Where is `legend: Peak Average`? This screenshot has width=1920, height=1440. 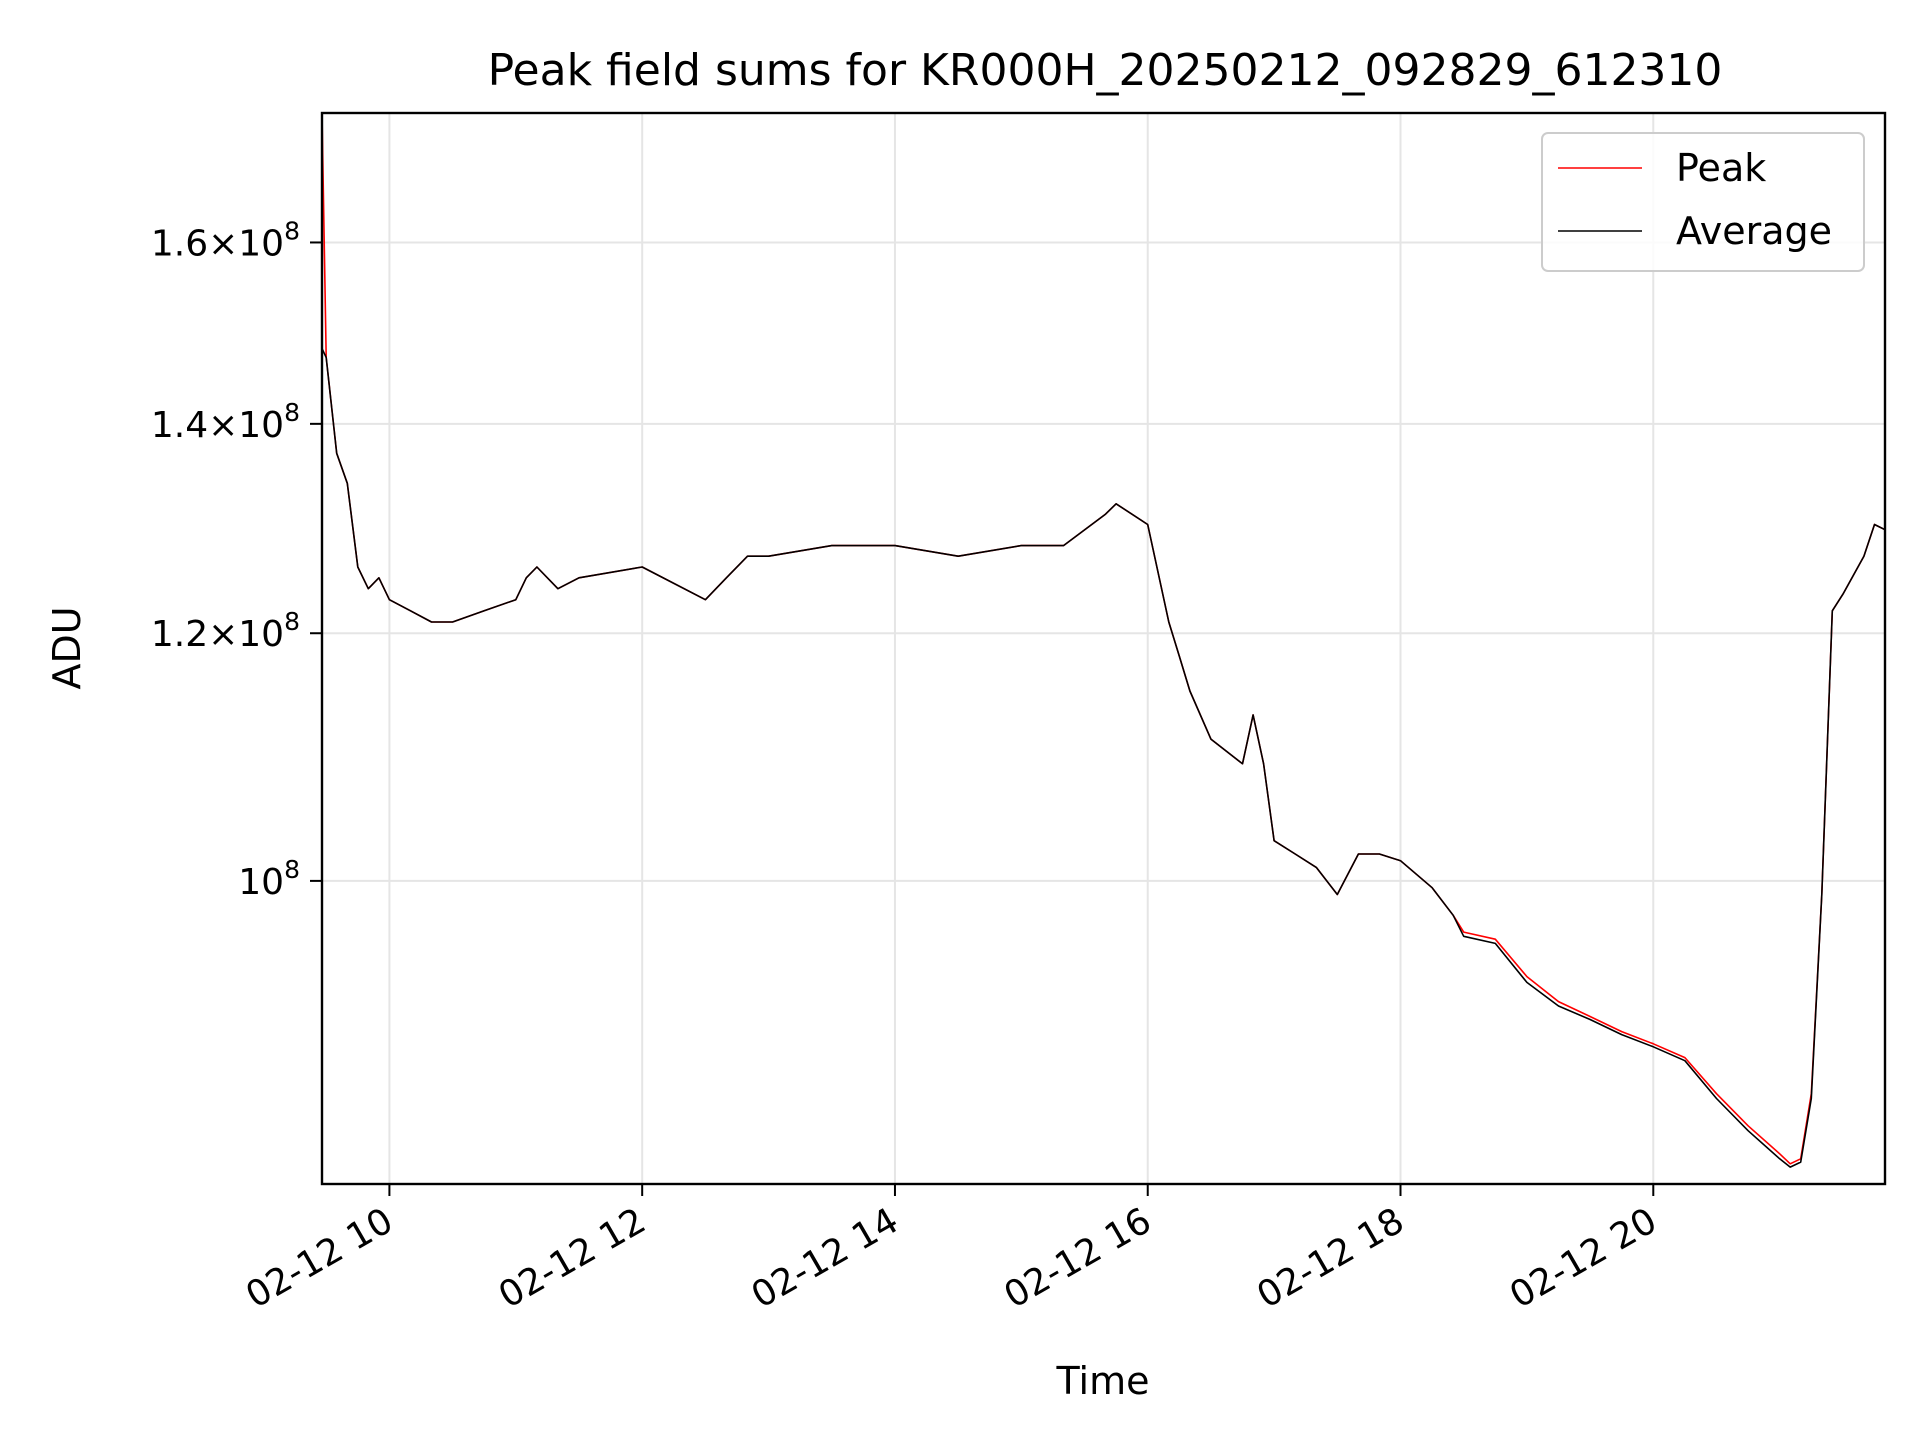 legend: Peak Average is located at coordinates (1703, 202).